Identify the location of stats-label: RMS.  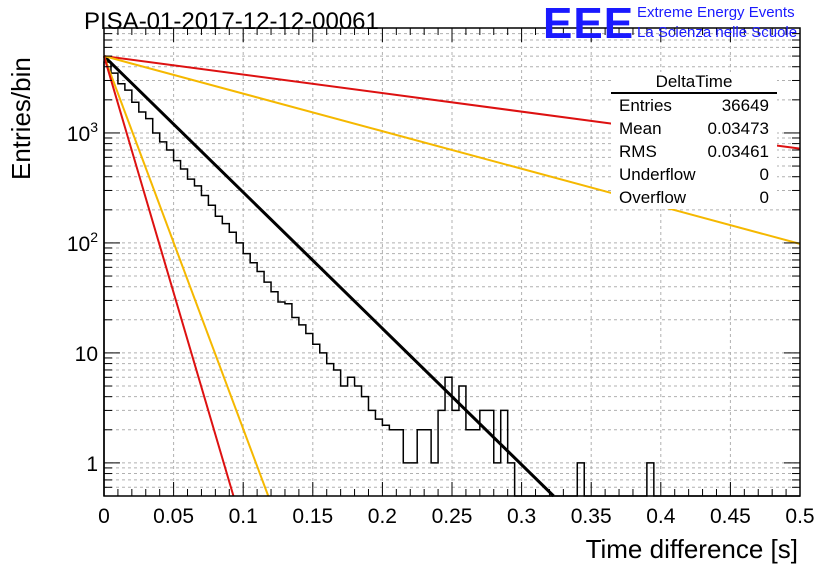
(638, 151).